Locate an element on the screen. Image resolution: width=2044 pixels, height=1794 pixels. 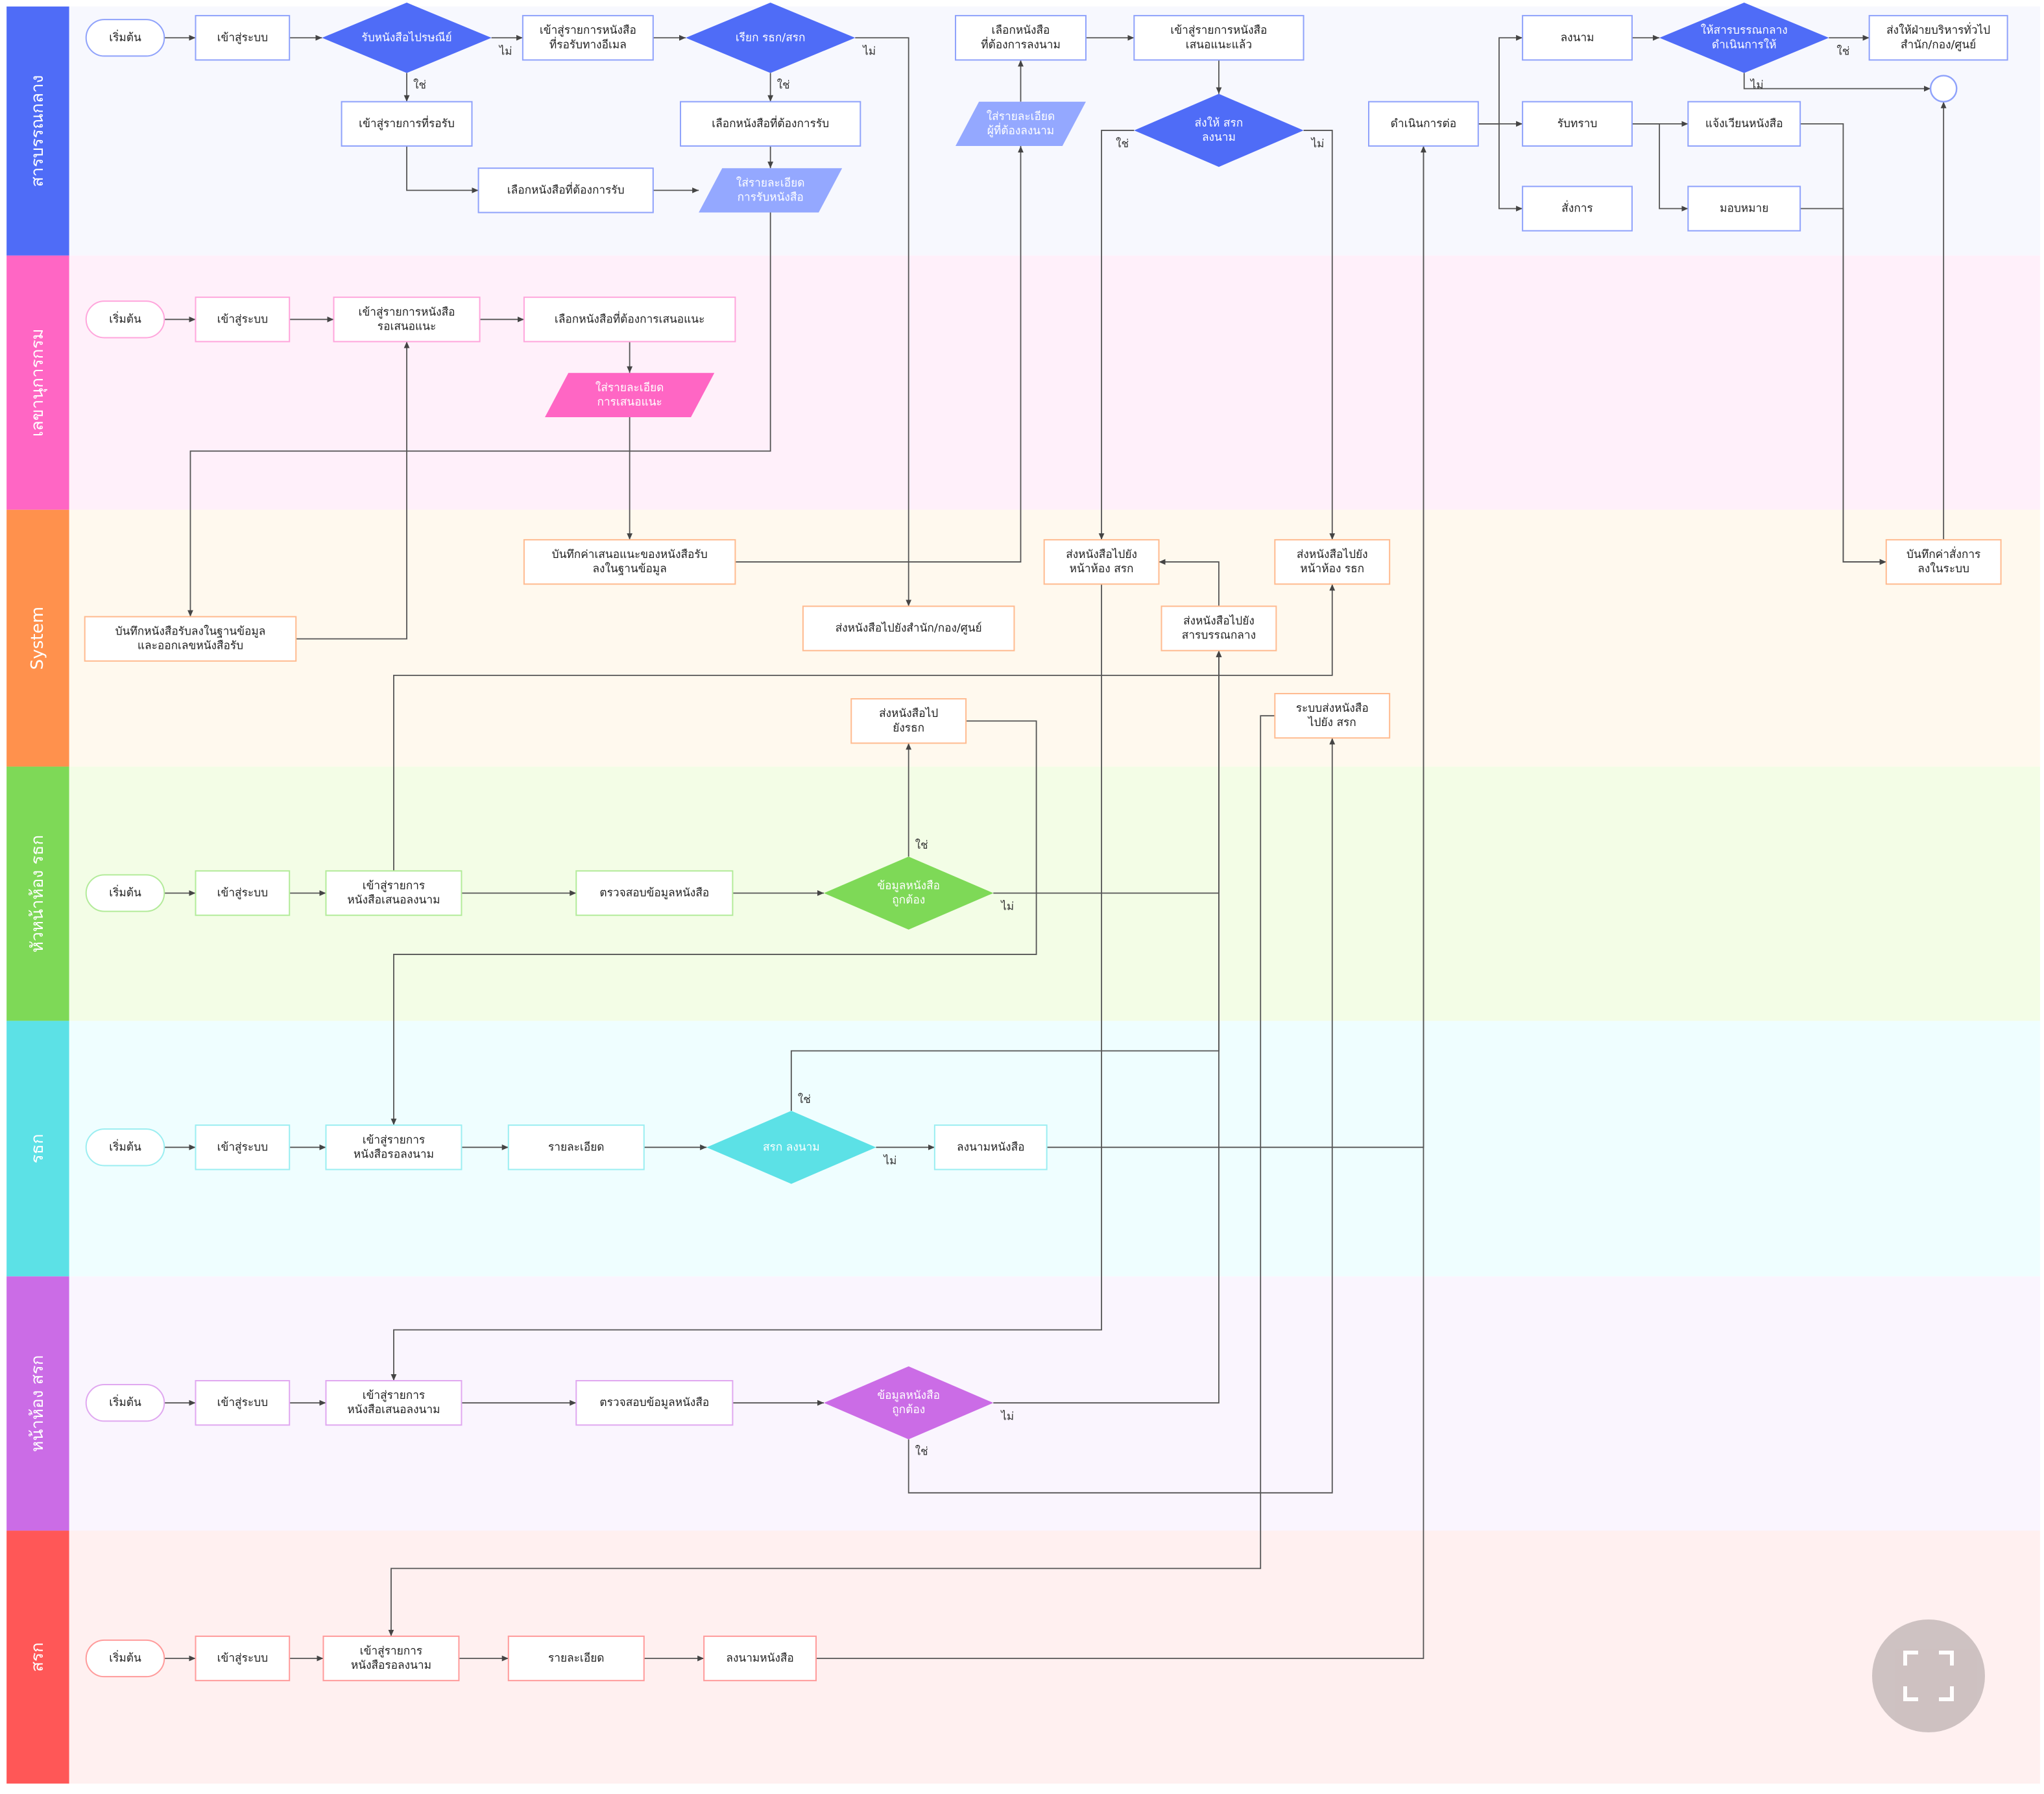
node-label: และออกเลขหนังสือรับ is located at coordinates (190, 646).